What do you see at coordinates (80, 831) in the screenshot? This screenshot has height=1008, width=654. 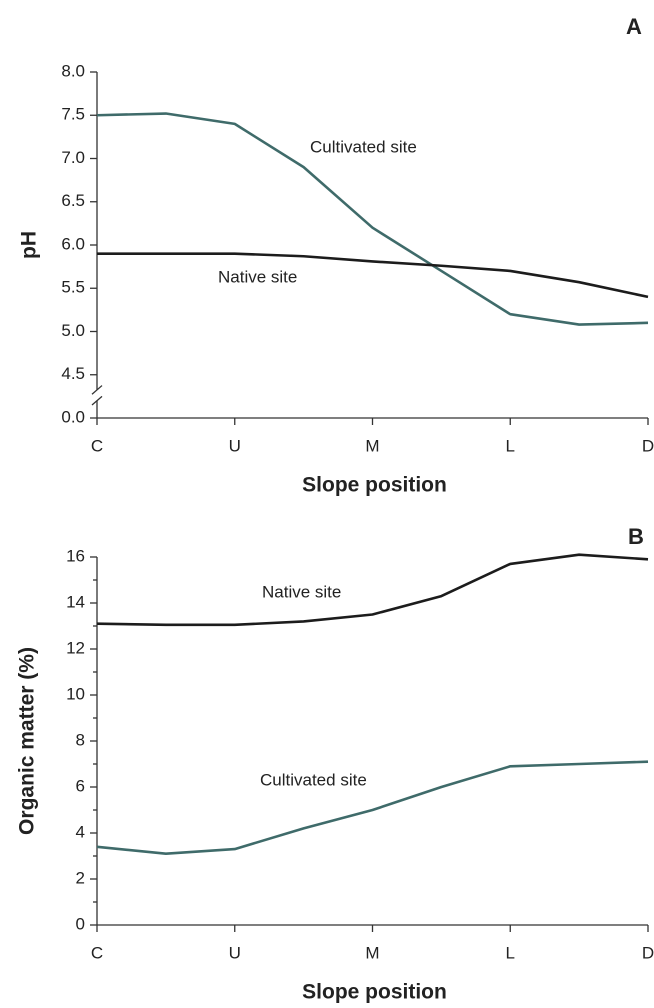 I see `y-tick-label: 4` at bounding box center [80, 831].